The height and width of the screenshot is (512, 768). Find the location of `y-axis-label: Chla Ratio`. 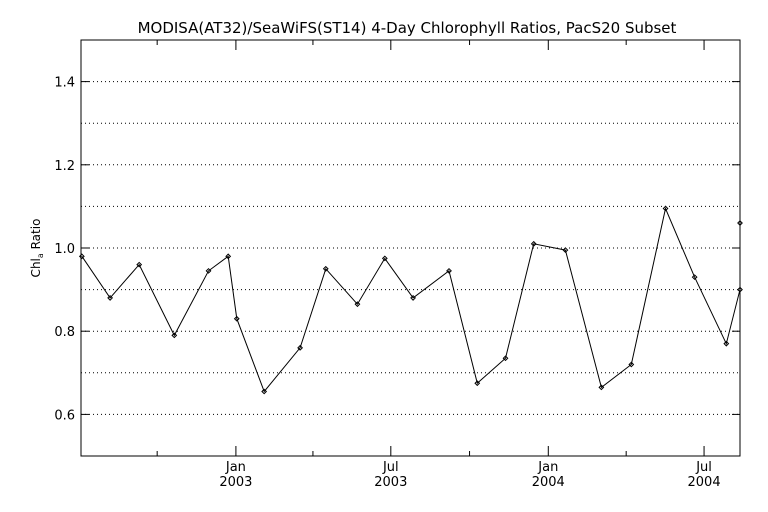

y-axis-label: Chla Ratio is located at coordinates (37, 248).